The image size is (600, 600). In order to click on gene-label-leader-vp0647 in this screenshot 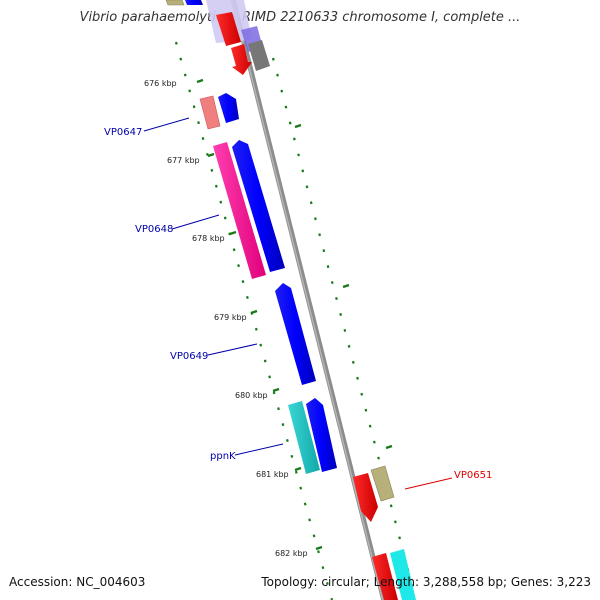, I will do `click(166, 124)`.